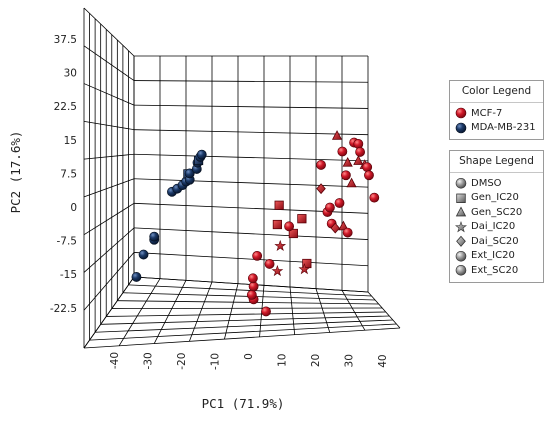 This screenshot has width=550, height=422. I want to click on y-tick-label: -7.5, so click(67, 242).